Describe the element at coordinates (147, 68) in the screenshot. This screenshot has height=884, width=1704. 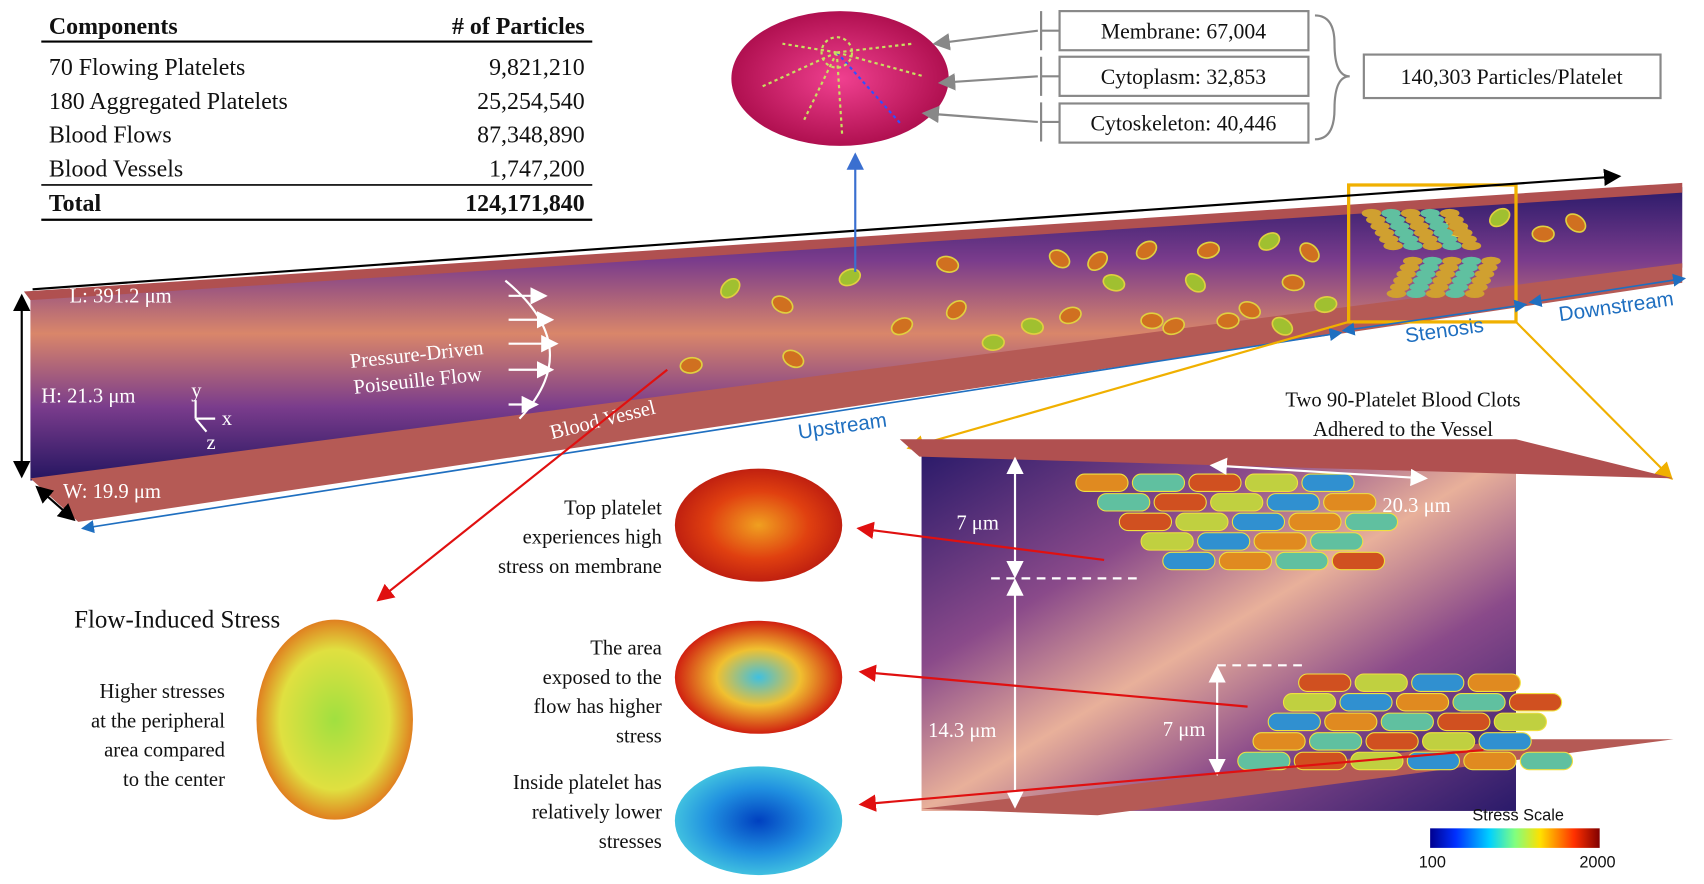
I see `table-cell: 70 Flowing Platelets` at that location.